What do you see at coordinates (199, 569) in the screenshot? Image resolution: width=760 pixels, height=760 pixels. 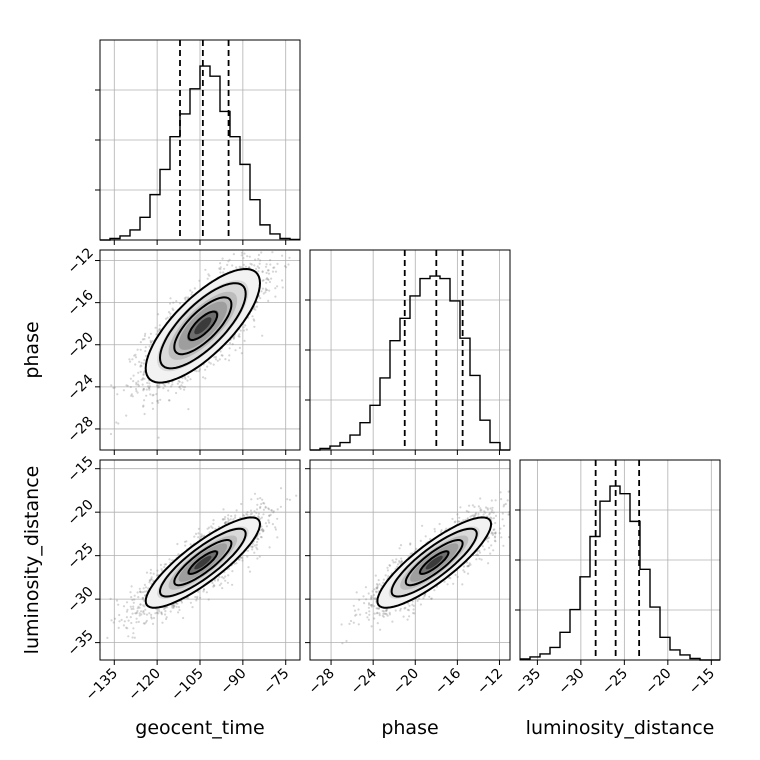 I see `panel-content` at bounding box center [199, 569].